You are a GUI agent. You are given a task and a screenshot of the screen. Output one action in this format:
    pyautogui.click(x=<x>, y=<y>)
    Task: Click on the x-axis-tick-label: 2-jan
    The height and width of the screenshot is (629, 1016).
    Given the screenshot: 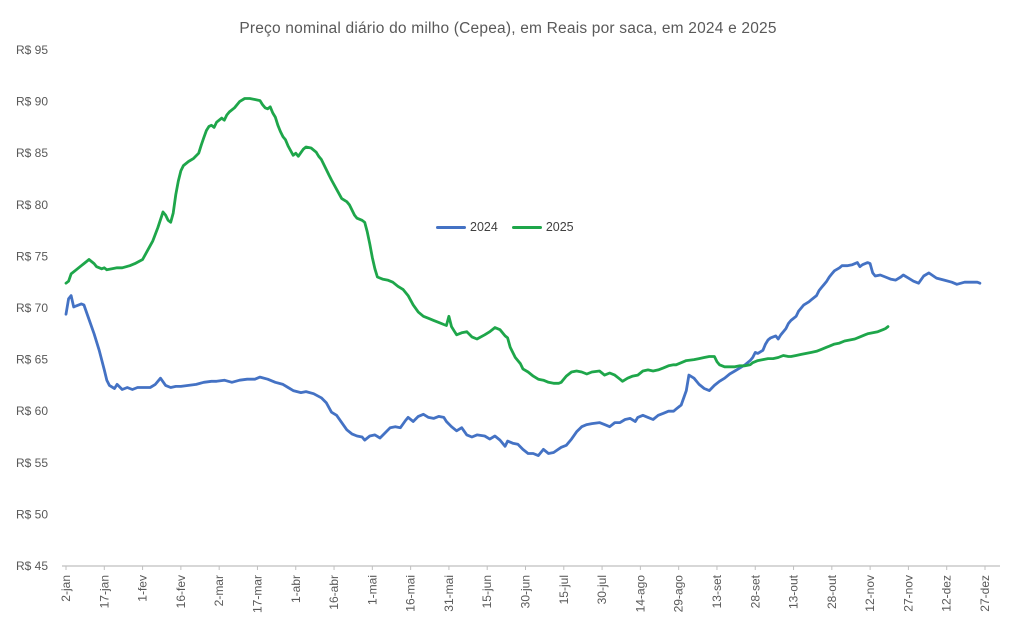 What is the action you would take?
    pyautogui.click(x=66, y=588)
    